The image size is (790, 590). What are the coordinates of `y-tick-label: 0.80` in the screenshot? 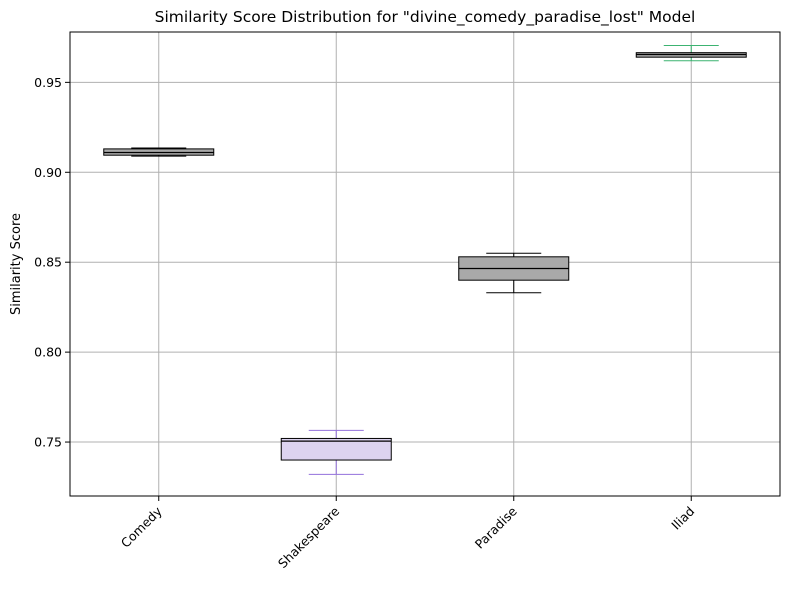 It's located at (48, 352).